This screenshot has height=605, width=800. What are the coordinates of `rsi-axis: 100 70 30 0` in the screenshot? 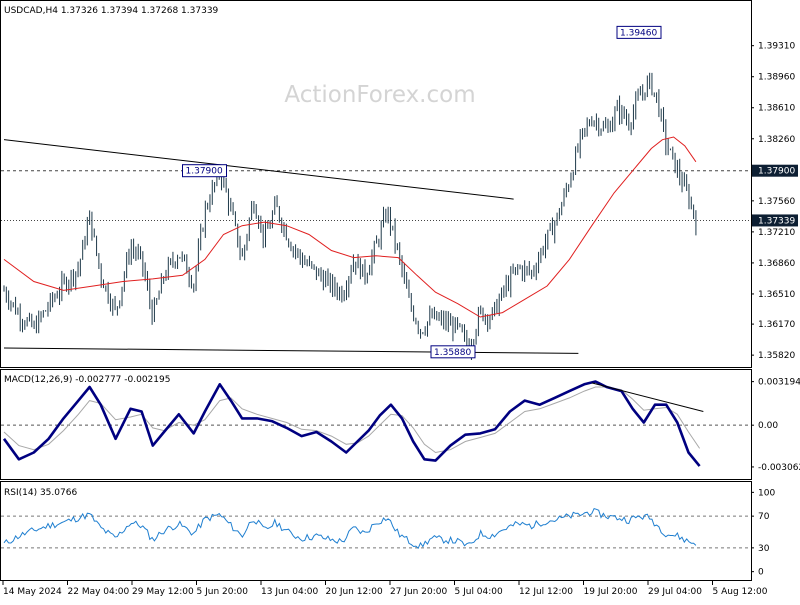 It's located at (763, 533).